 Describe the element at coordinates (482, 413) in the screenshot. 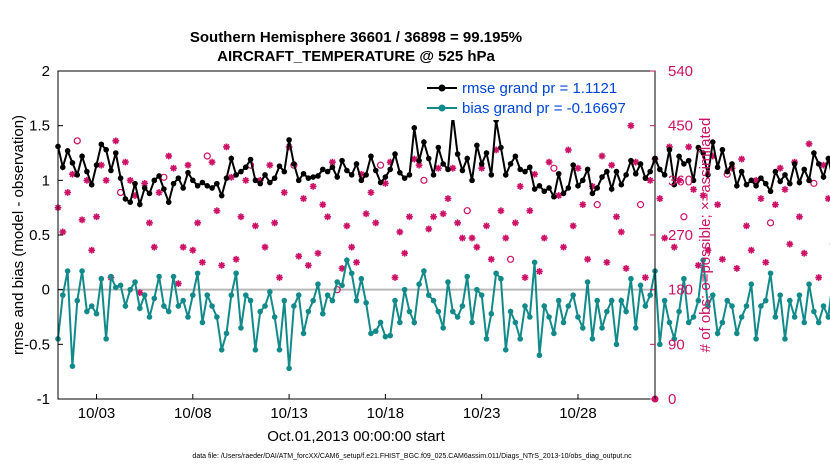

I see `x-tick-label: 10/23` at that location.